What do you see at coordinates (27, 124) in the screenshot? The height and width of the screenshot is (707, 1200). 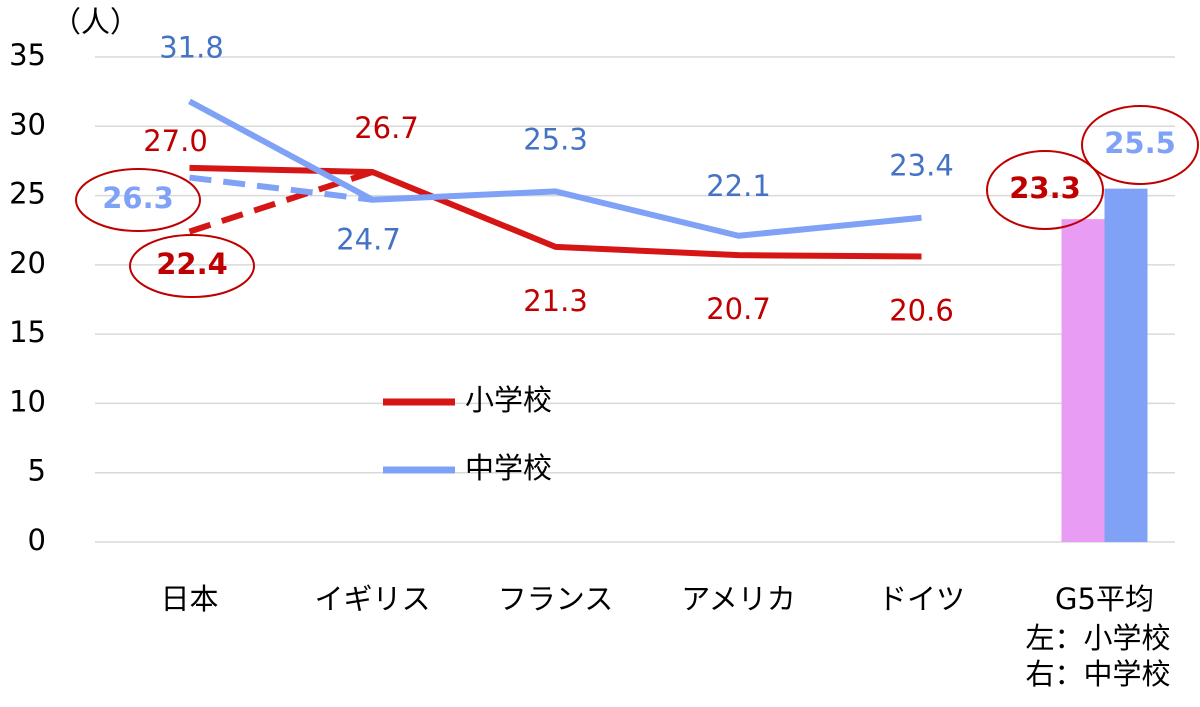 I see `y-tick-label: 30` at bounding box center [27, 124].